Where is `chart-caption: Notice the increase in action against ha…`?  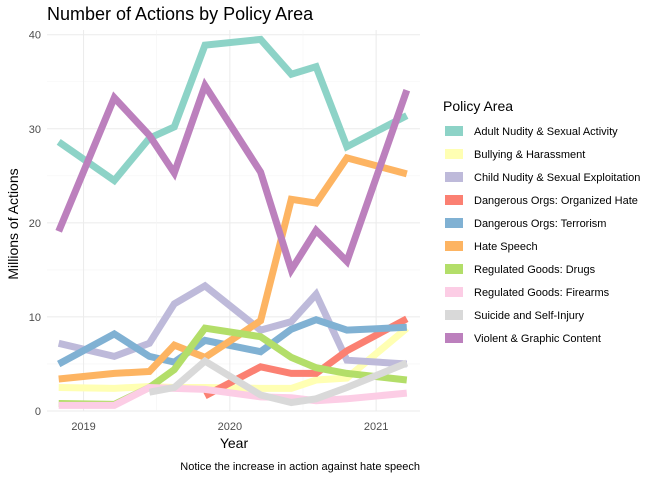
chart-caption: Notice the increase in action against ha… is located at coordinates (300, 467).